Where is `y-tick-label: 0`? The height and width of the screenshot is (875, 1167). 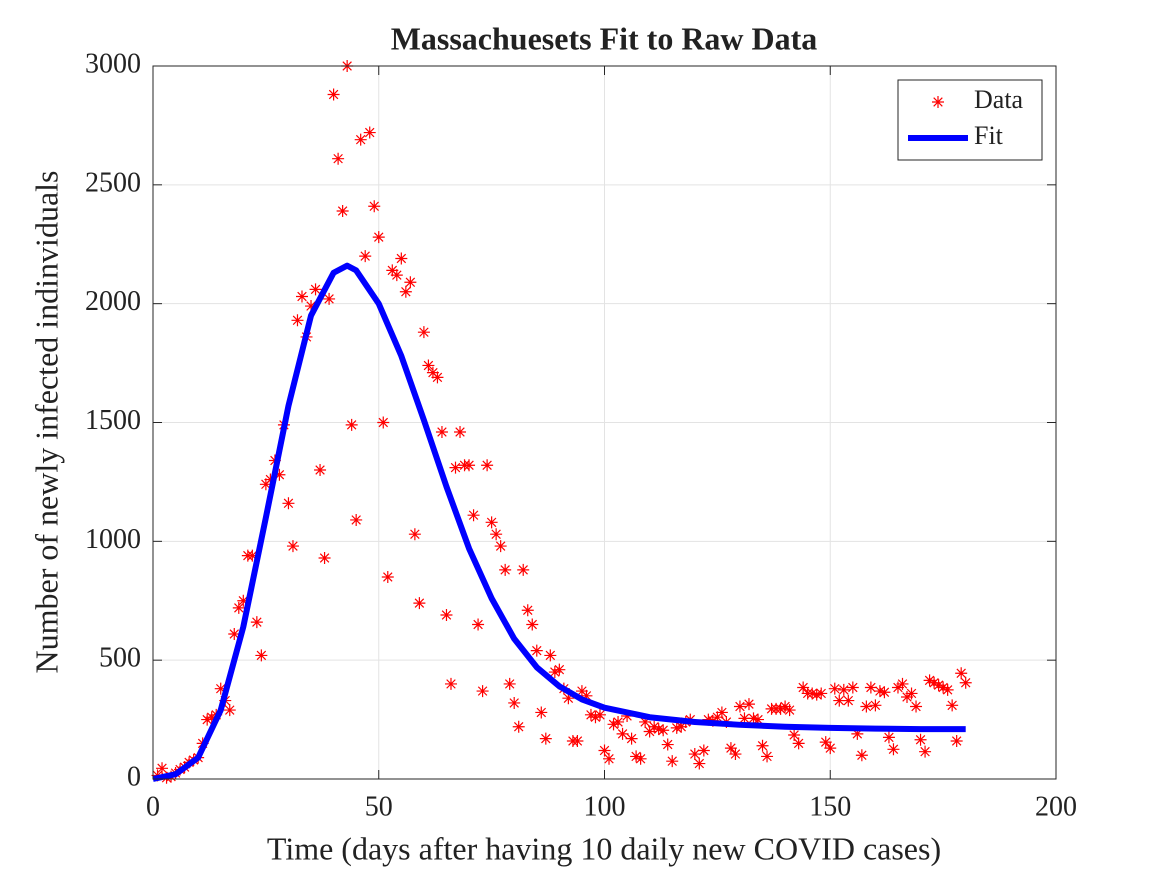
y-tick-label: 0 is located at coordinates (134, 776).